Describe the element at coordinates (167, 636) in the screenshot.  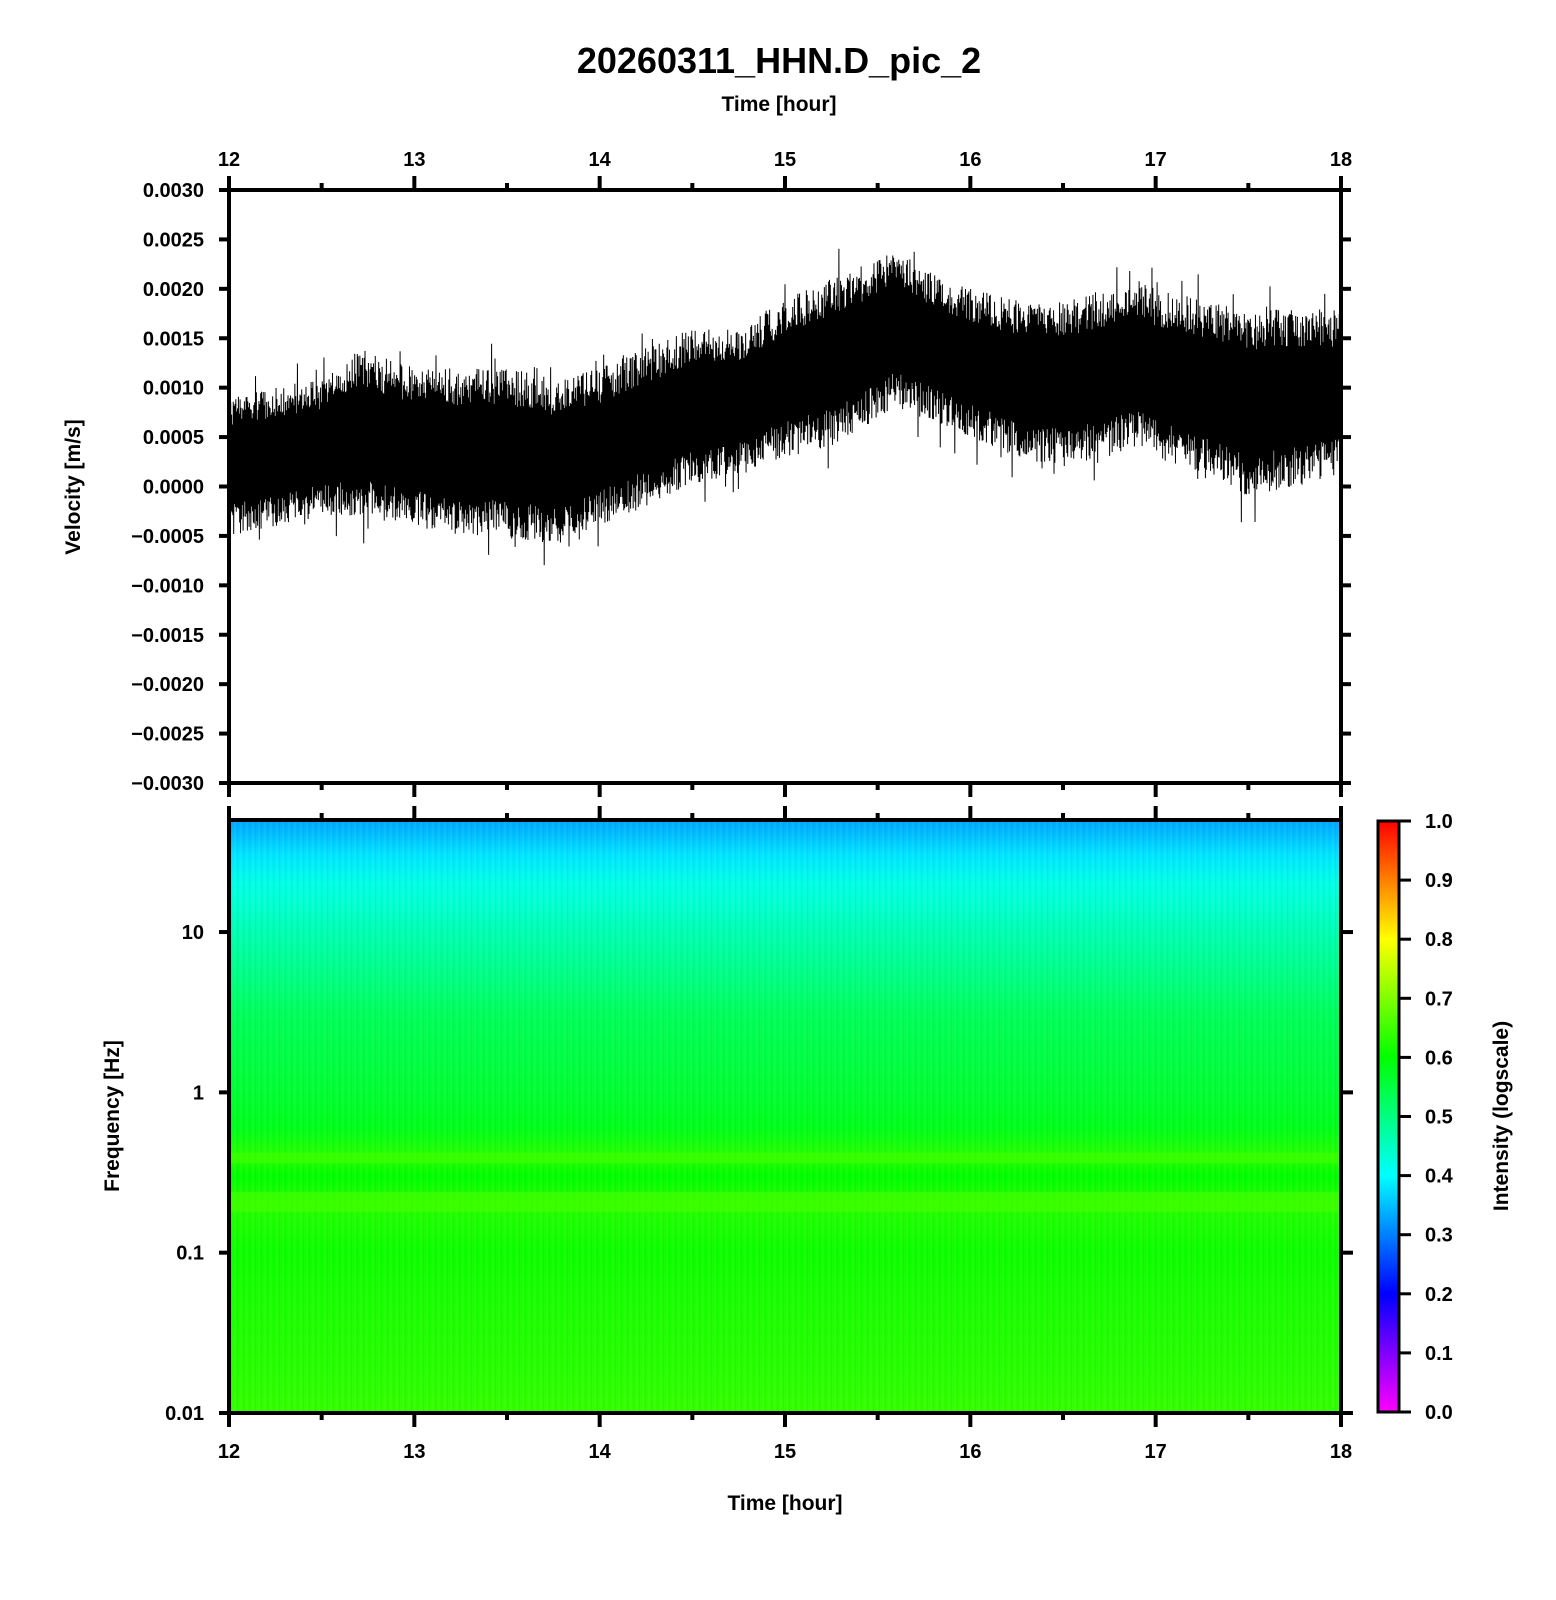
I see `waveform-y-tick-label: −0.0015` at that location.